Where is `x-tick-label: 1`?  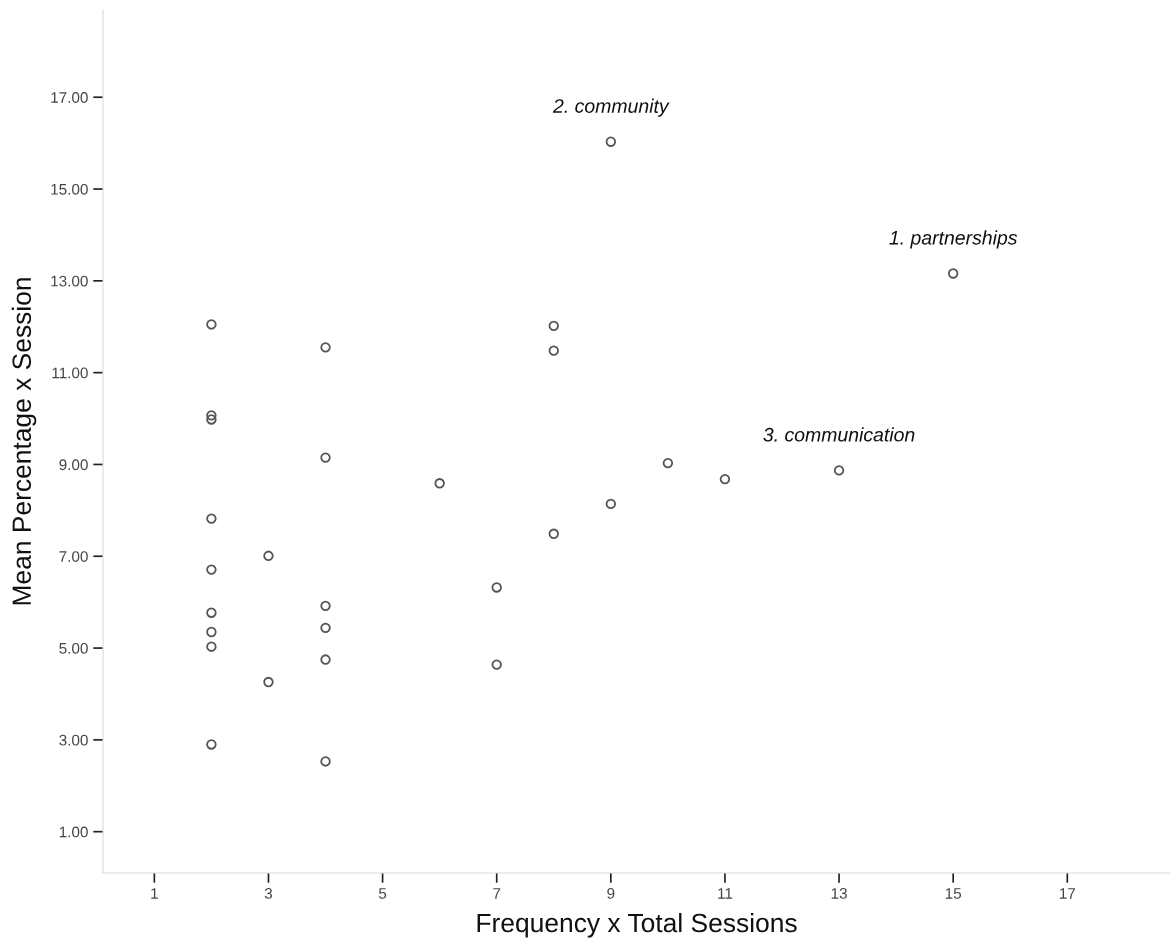 x-tick-label: 1 is located at coordinates (154, 893).